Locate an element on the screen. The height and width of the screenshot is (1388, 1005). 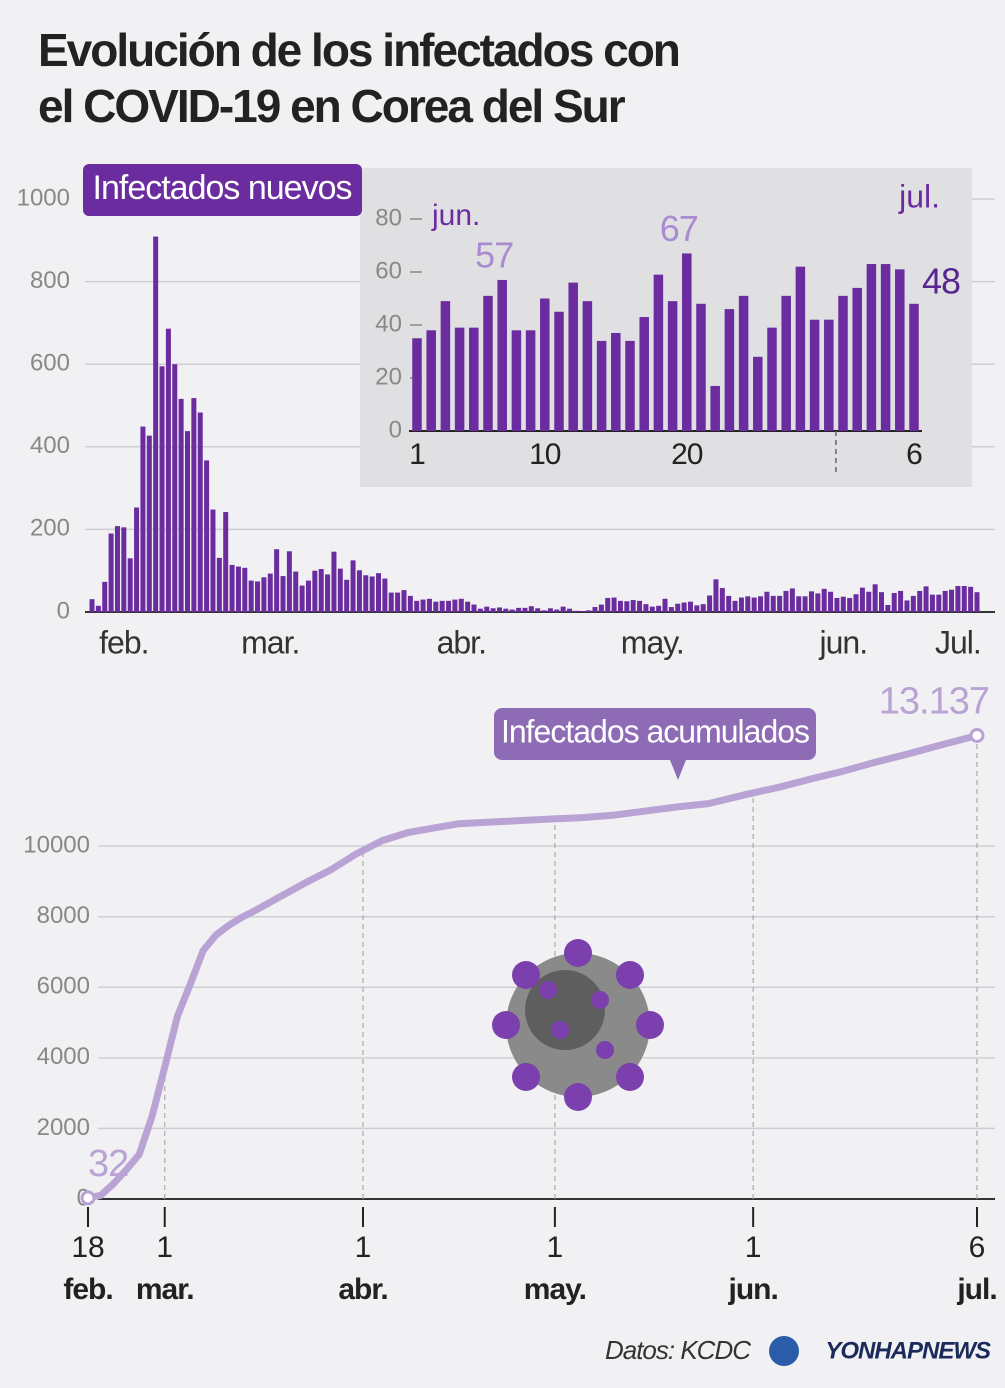
title-line: Evolución de los infectados con is located at coordinates (358, 50).